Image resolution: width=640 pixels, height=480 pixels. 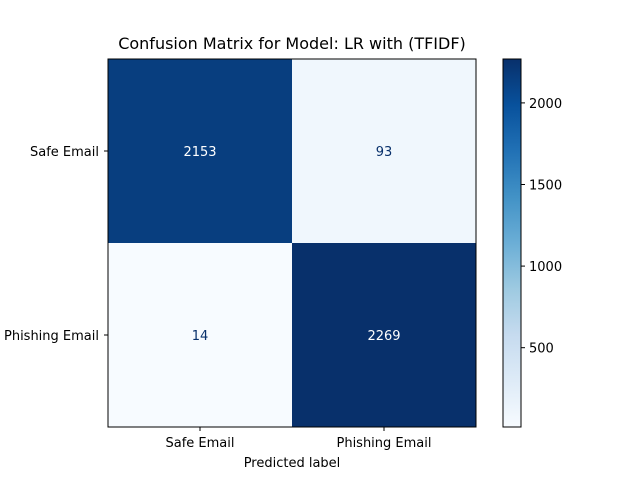 I want to click on colorbar-tick-label: 2000, so click(x=545, y=104).